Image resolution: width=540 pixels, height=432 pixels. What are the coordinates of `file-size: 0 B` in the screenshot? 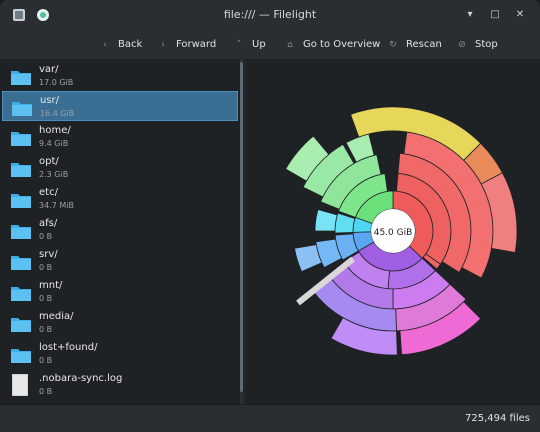 It's located at (46, 391).